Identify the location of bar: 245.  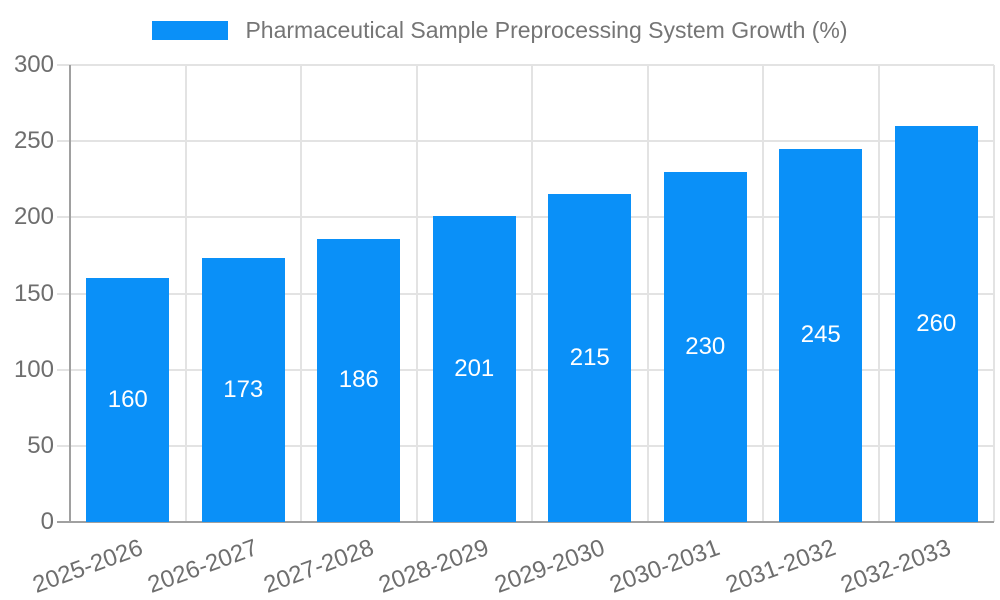
(821, 335).